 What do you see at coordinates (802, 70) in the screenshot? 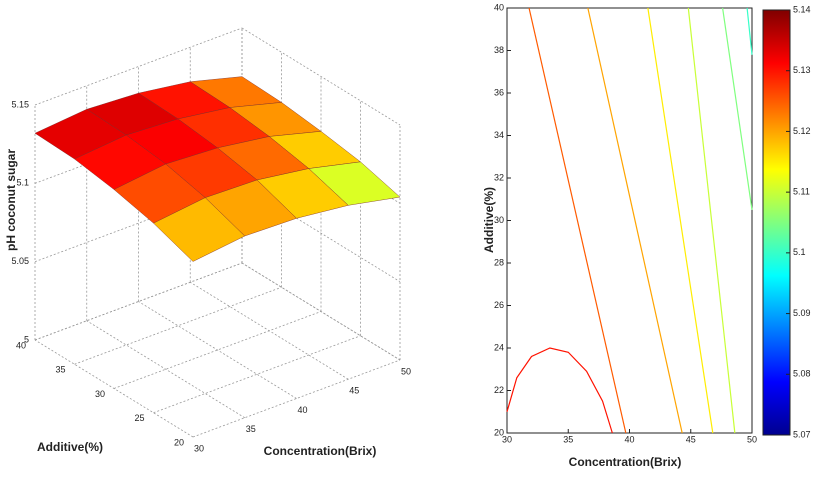
I see `colorbar-tick-label: 5.13` at bounding box center [802, 70].